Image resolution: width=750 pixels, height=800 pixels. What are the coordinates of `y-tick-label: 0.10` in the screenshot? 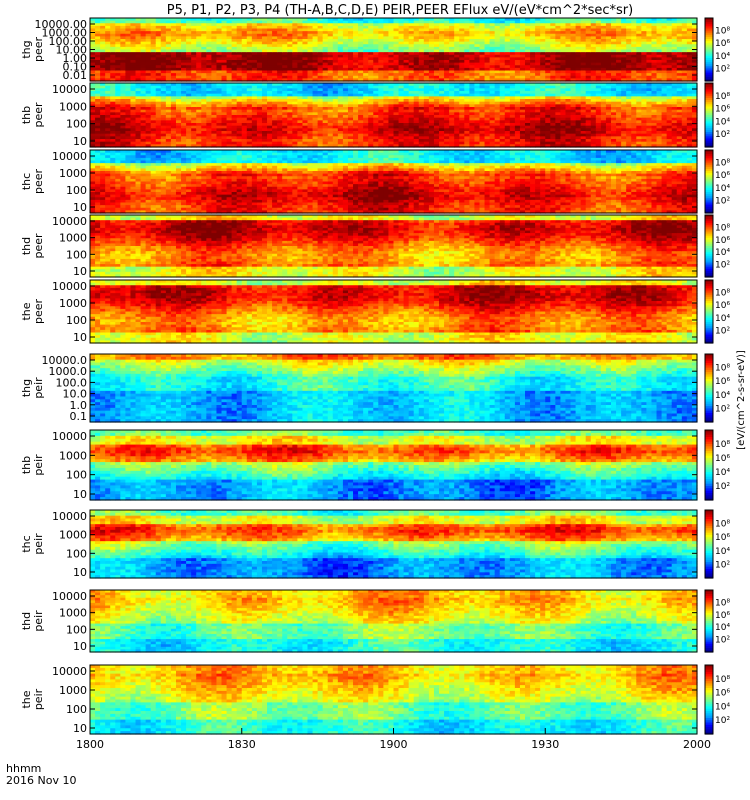 It's located at (75, 67).